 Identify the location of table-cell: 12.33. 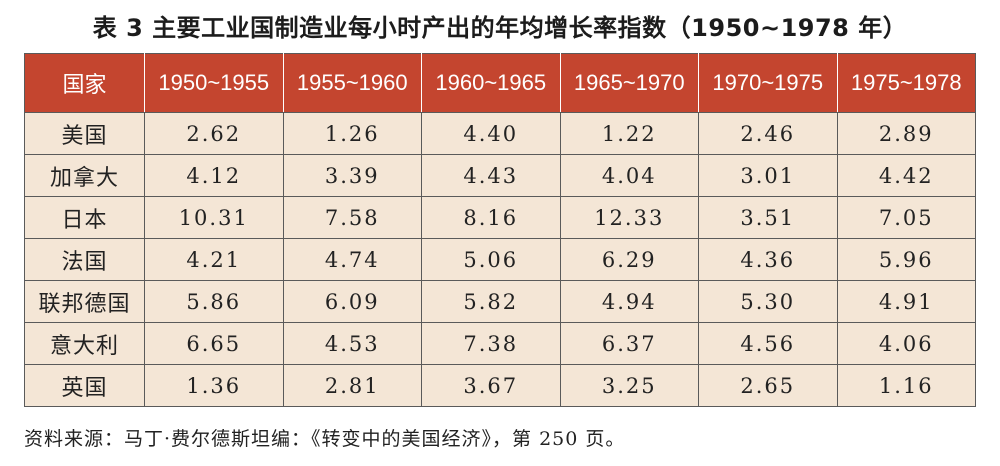
(629, 217).